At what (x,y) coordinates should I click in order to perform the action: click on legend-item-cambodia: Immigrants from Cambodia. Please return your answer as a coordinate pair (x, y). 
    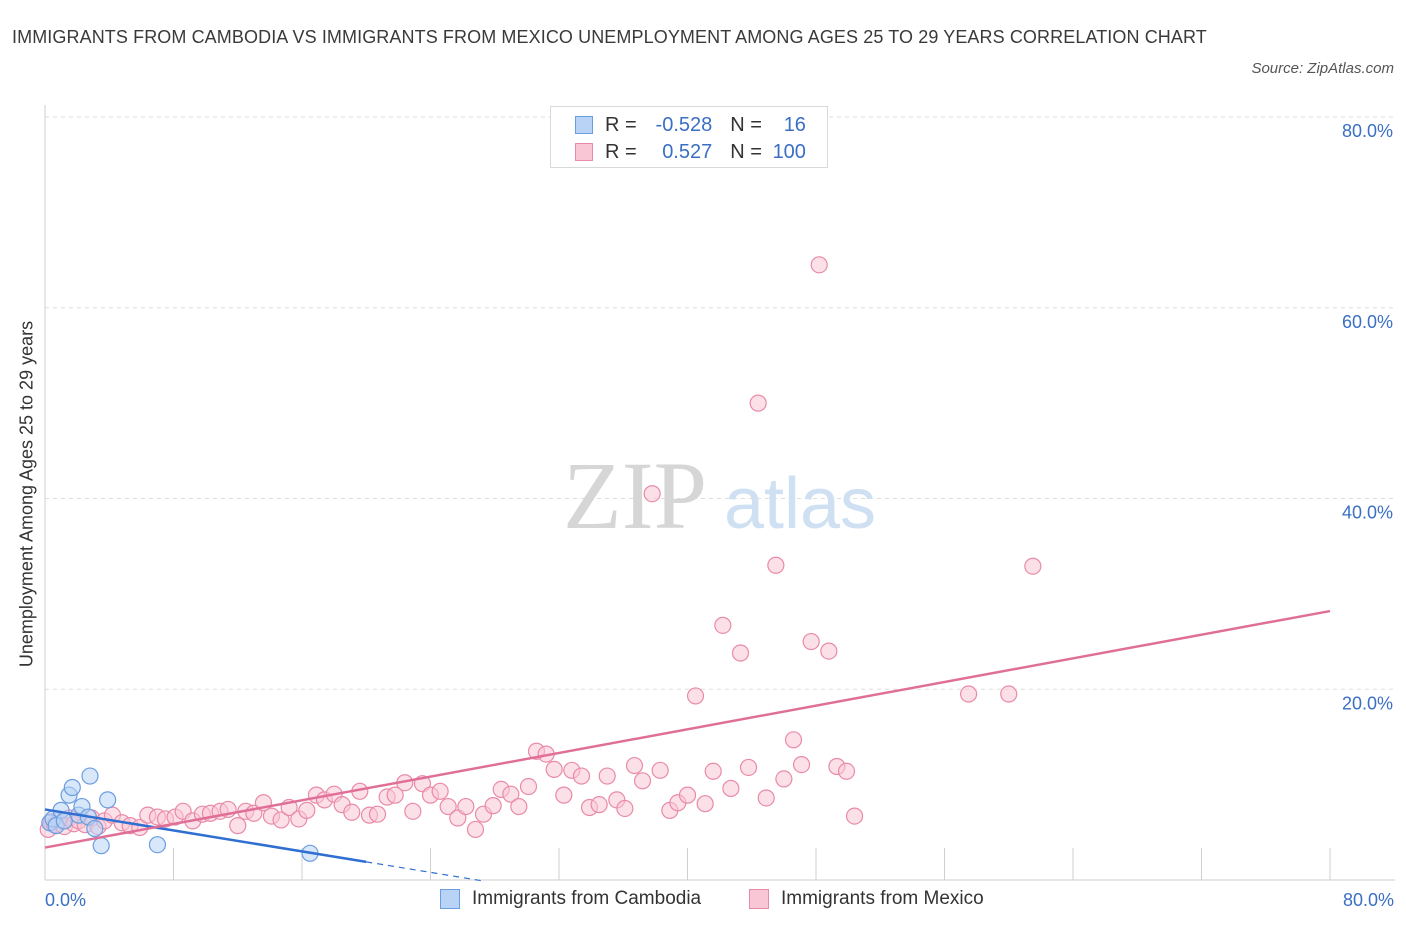
    Looking at the image, I should click on (570, 899).